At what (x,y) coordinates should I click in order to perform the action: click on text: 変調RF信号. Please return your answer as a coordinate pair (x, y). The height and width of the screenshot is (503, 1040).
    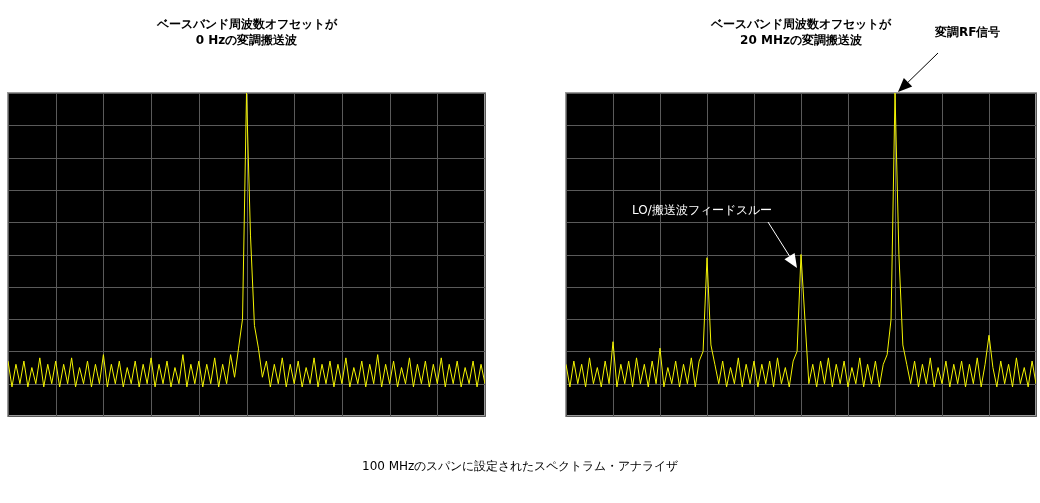
    Looking at the image, I should click on (968, 32).